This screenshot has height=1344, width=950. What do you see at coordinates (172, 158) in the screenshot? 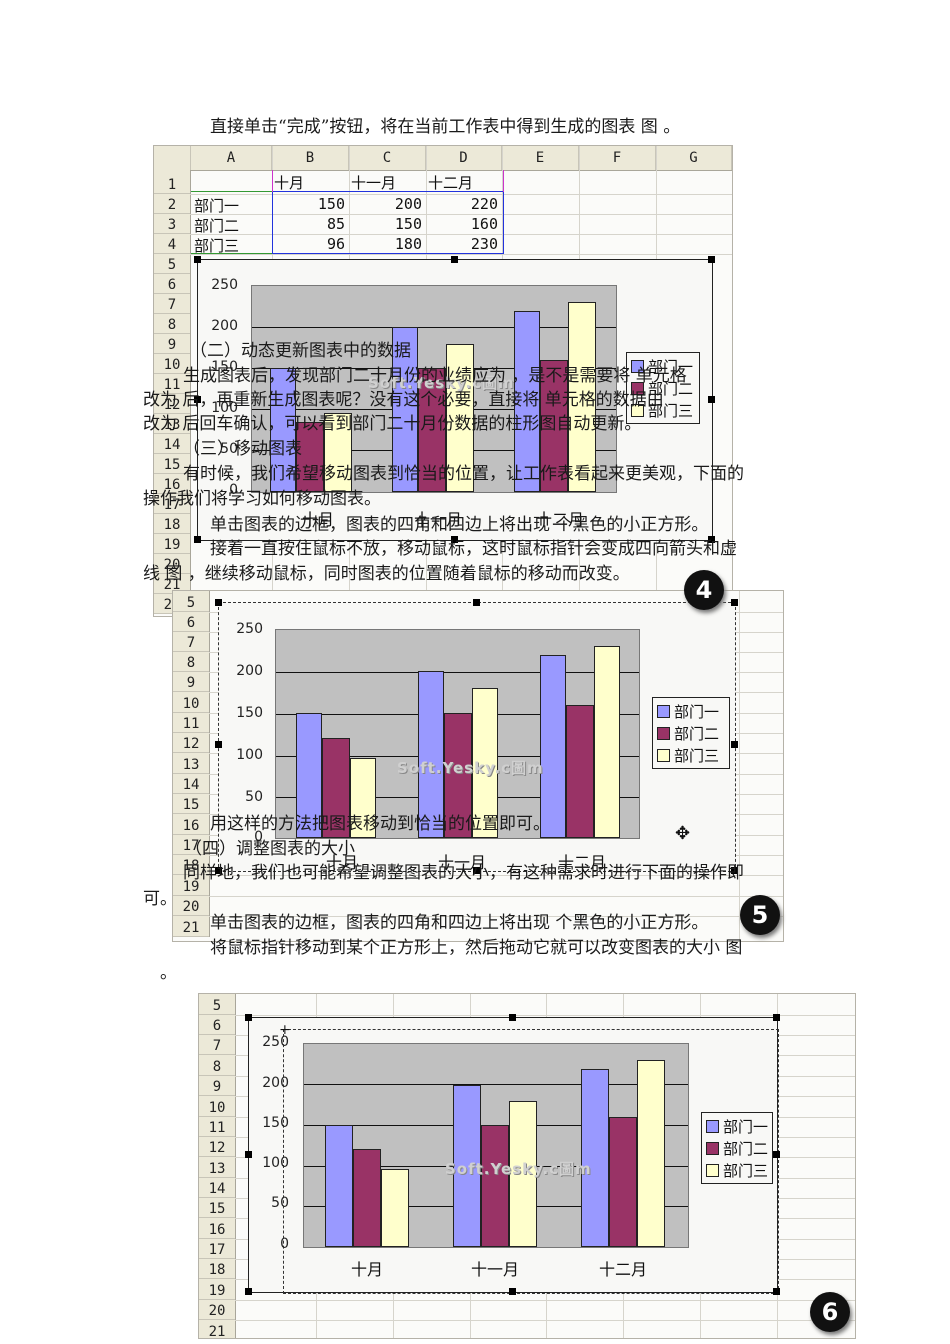
I see `corner-cell` at bounding box center [172, 158].